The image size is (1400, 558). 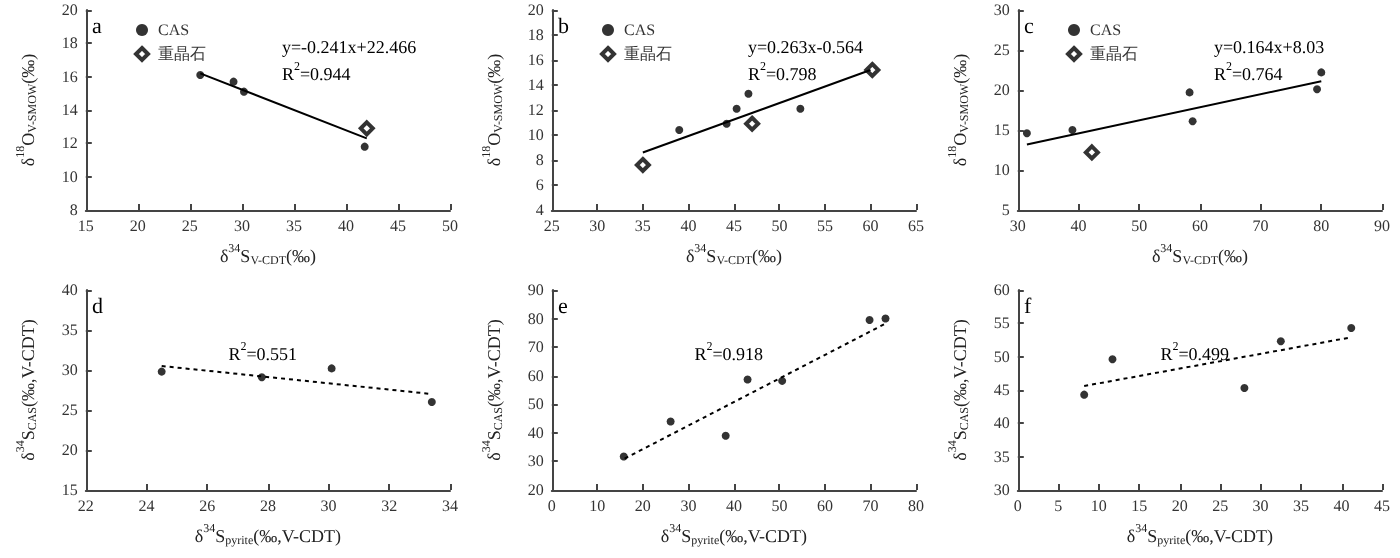 What do you see at coordinates (207, 505) in the screenshot?
I see `x-tick-label: 26` at bounding box center [207, 505].